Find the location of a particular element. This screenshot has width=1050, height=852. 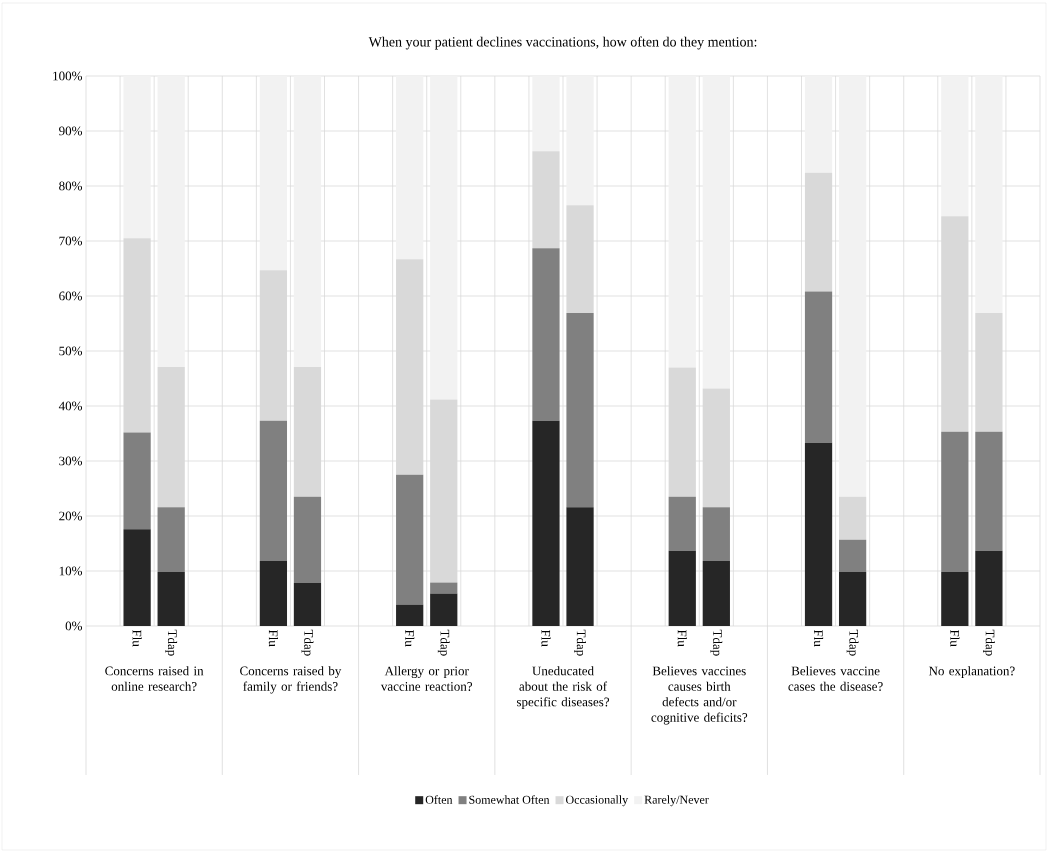

y-tick-label: 10% is located at coordinates (71, 571).